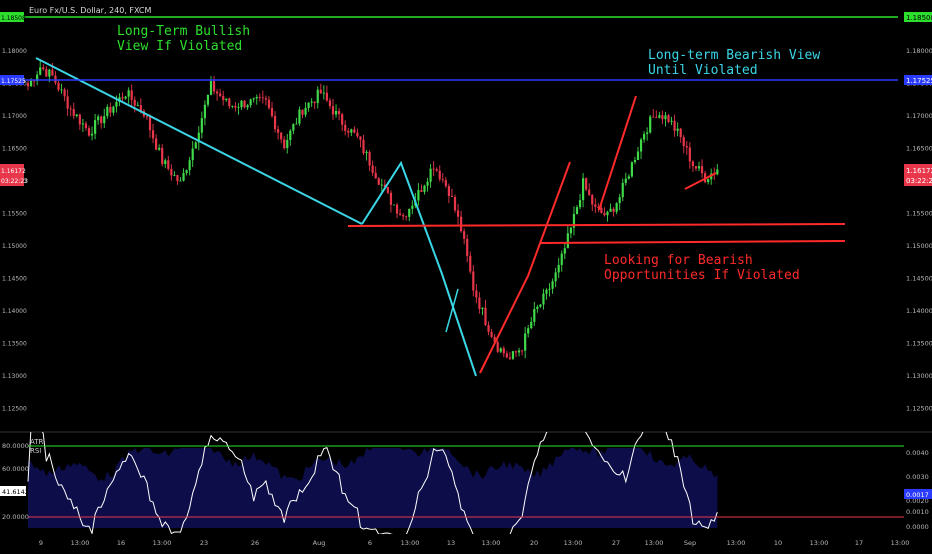 This screenshot has height=554, width=932. I want to click on price-tick-label-left: 1.12500, so click(14, 409).